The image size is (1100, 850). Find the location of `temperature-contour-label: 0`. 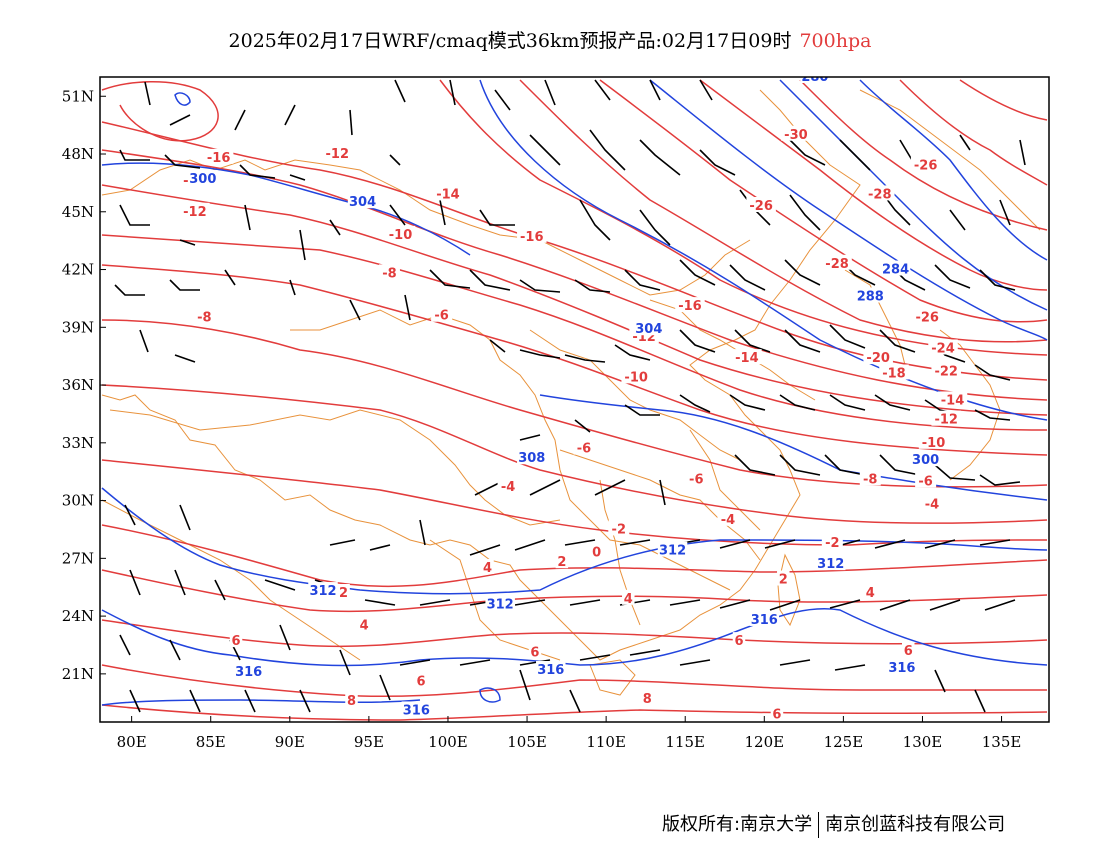

temperature-contour-label: 0 is located at coordinates (596, 553).